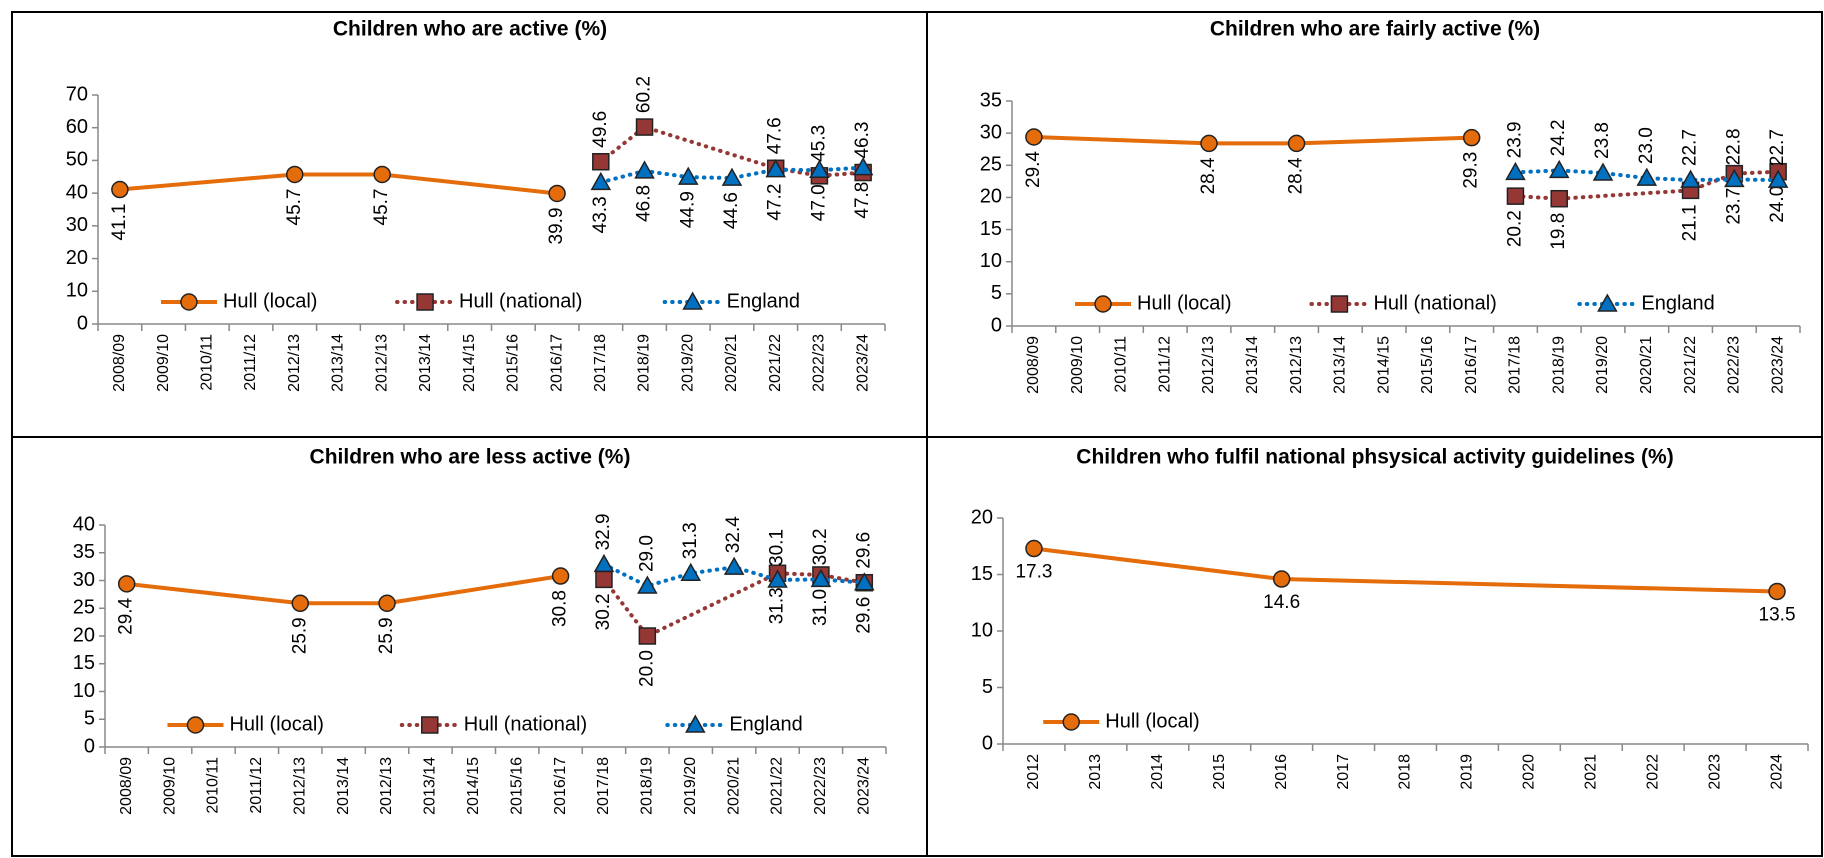  What do you see at coordinates (603, 786) in the screenshot?
I see `x-tick-label: 2017/18` at bounding box center [603, 786].